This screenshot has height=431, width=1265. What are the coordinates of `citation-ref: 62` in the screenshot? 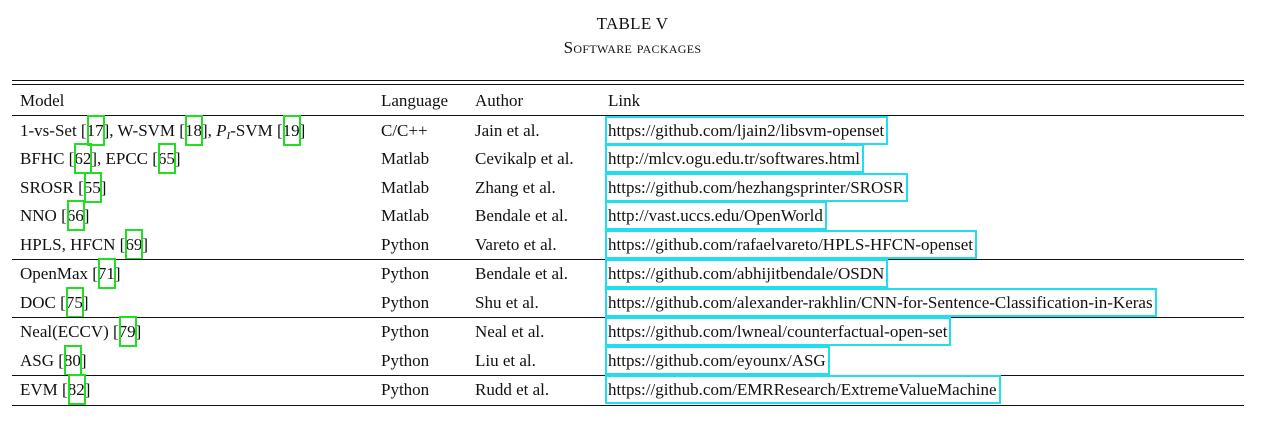 It's located at (83, 158).